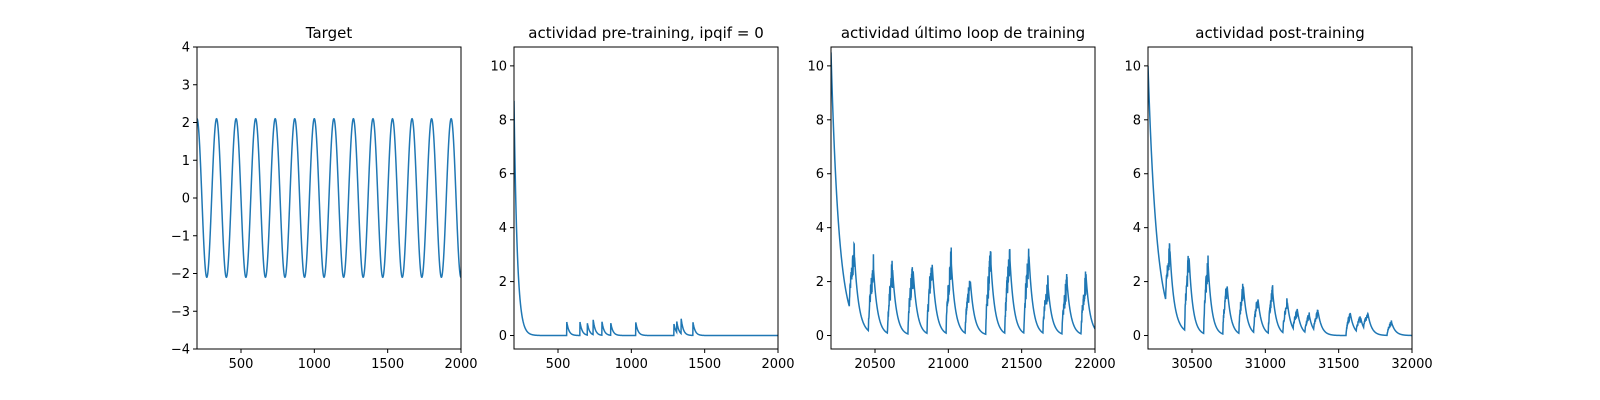  Describe the element at coordinates (180, 350) in the screenshot. I see `y-tick-label: −4` at that location.